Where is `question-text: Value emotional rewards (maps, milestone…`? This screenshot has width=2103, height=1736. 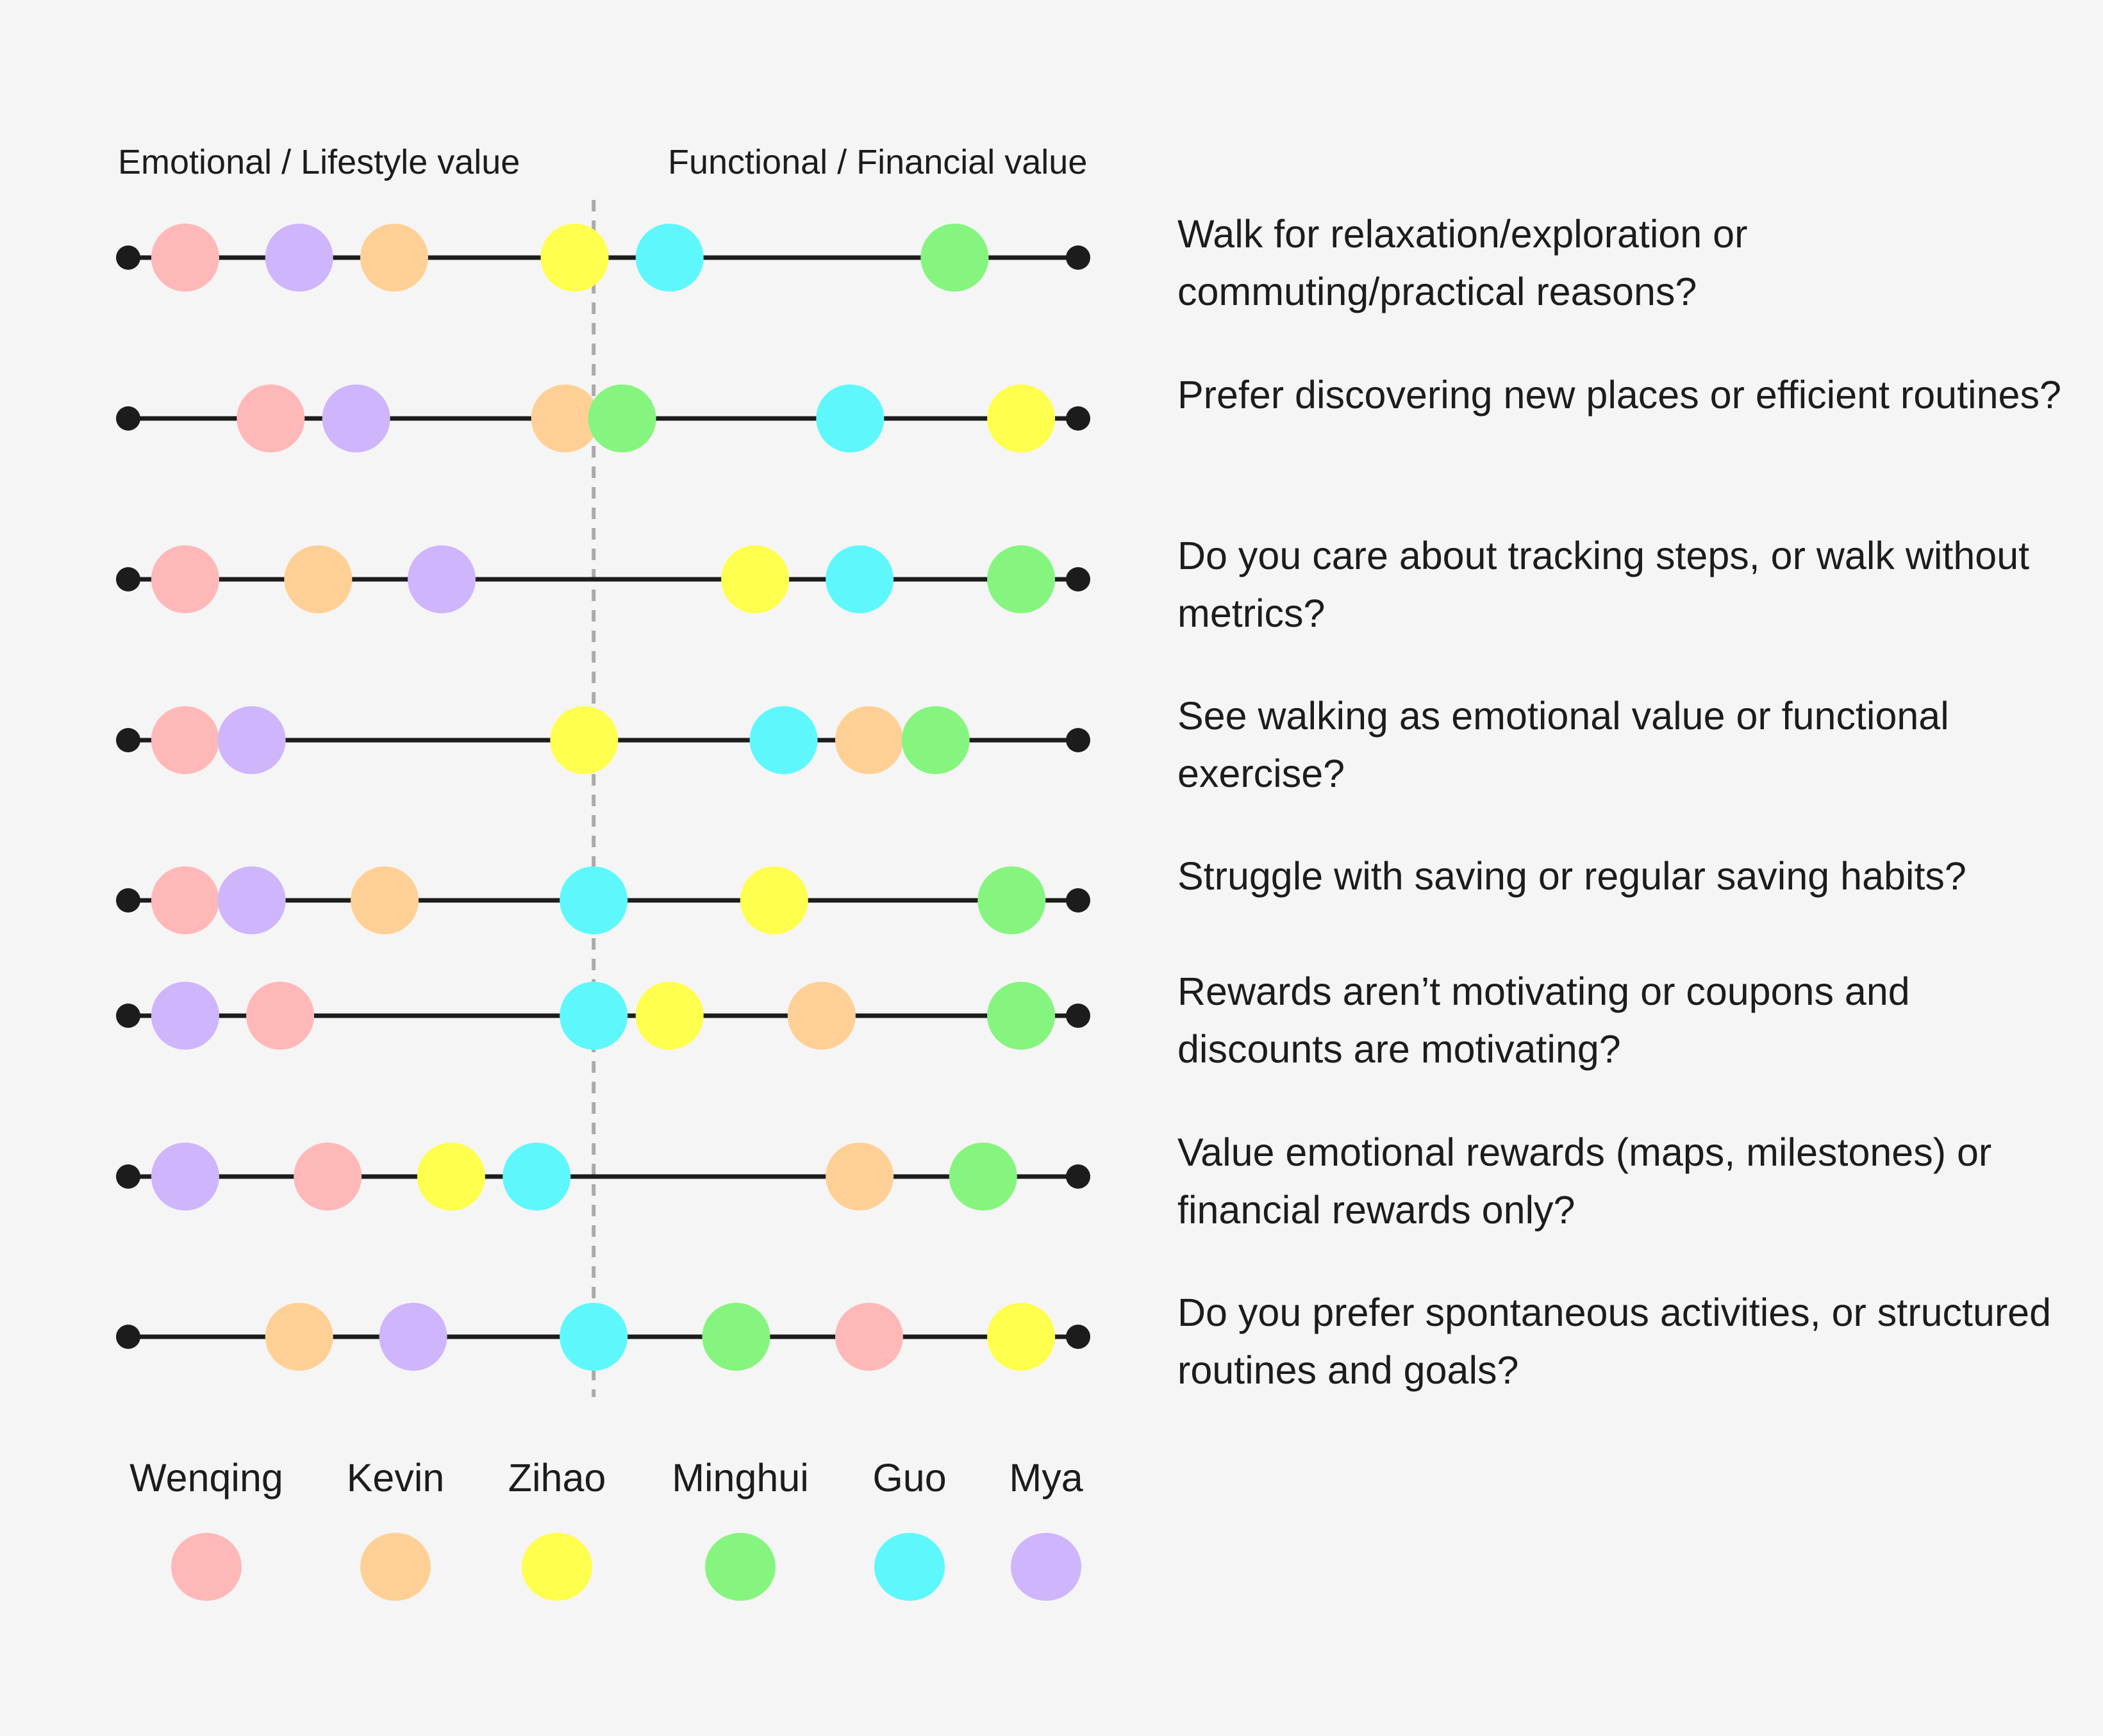
question-text: Value emotional rewards (maps, milestone… is located at coordinates (1584, 1181).